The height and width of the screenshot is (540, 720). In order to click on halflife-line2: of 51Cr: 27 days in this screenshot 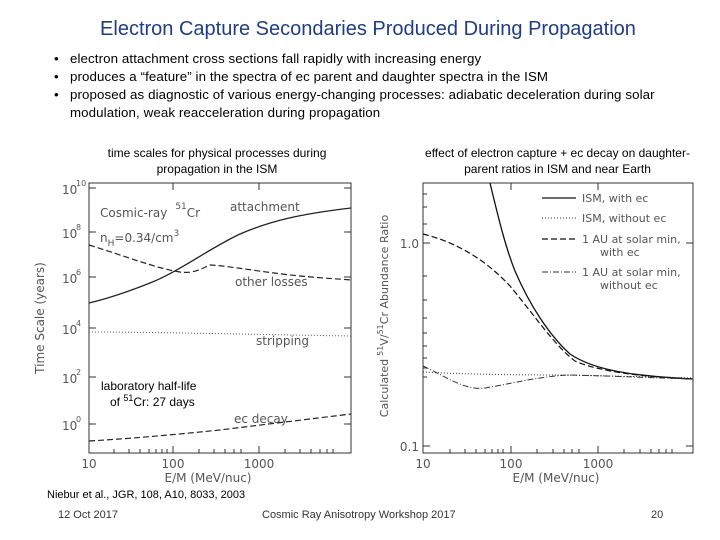, I will do `click(152, 401)`.